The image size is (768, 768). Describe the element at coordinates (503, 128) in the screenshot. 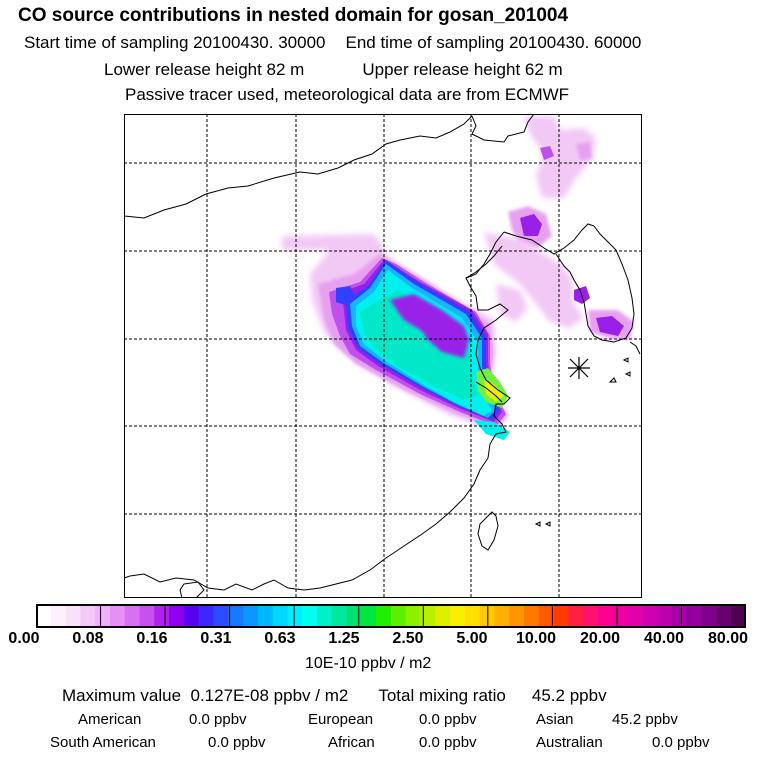

I see `manchuria-border` at that location.